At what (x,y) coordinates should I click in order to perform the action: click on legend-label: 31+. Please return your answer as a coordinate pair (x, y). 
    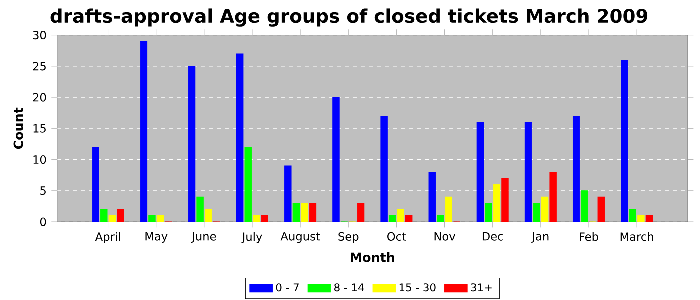
    Looking at the image, I should click on (481, 288).